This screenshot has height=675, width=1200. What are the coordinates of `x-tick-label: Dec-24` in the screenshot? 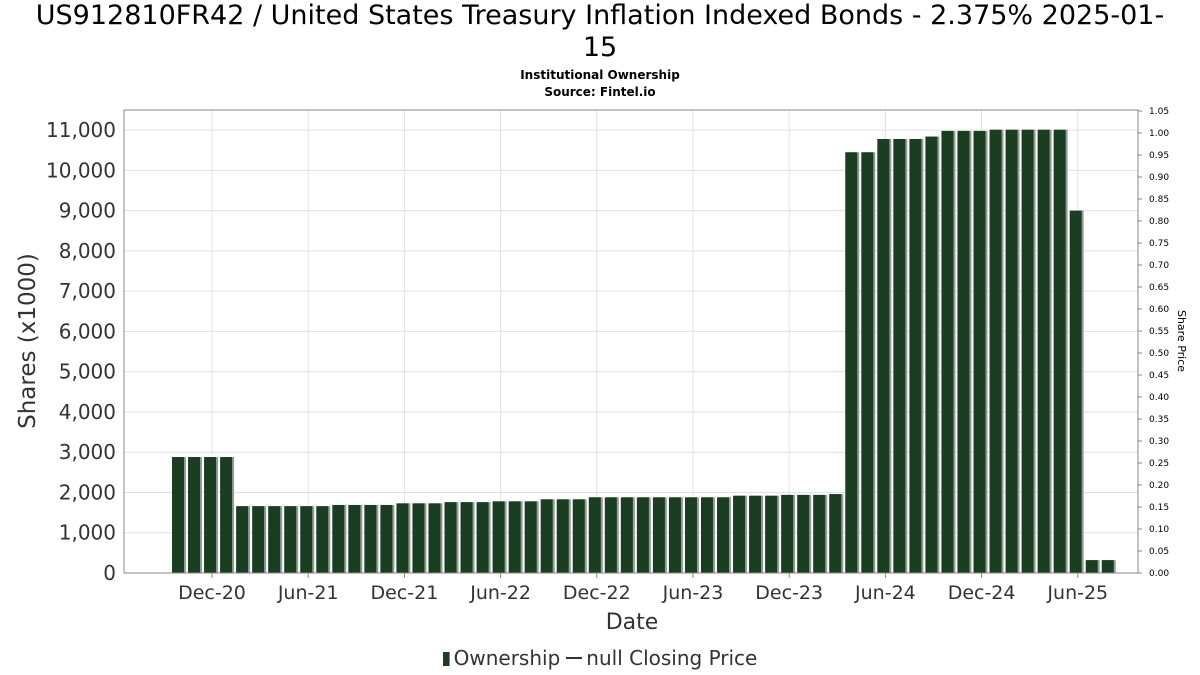 It's located at (982, 593).